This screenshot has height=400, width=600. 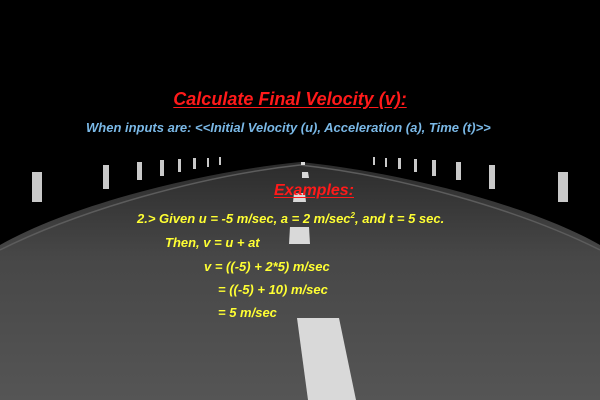 What do you see at coordinates (244, 218) in the screenshot?
I see `given-prefix: 2.> Given u = -5 m/sec, a = 2 m/sec` at bounding box center [244, 218].